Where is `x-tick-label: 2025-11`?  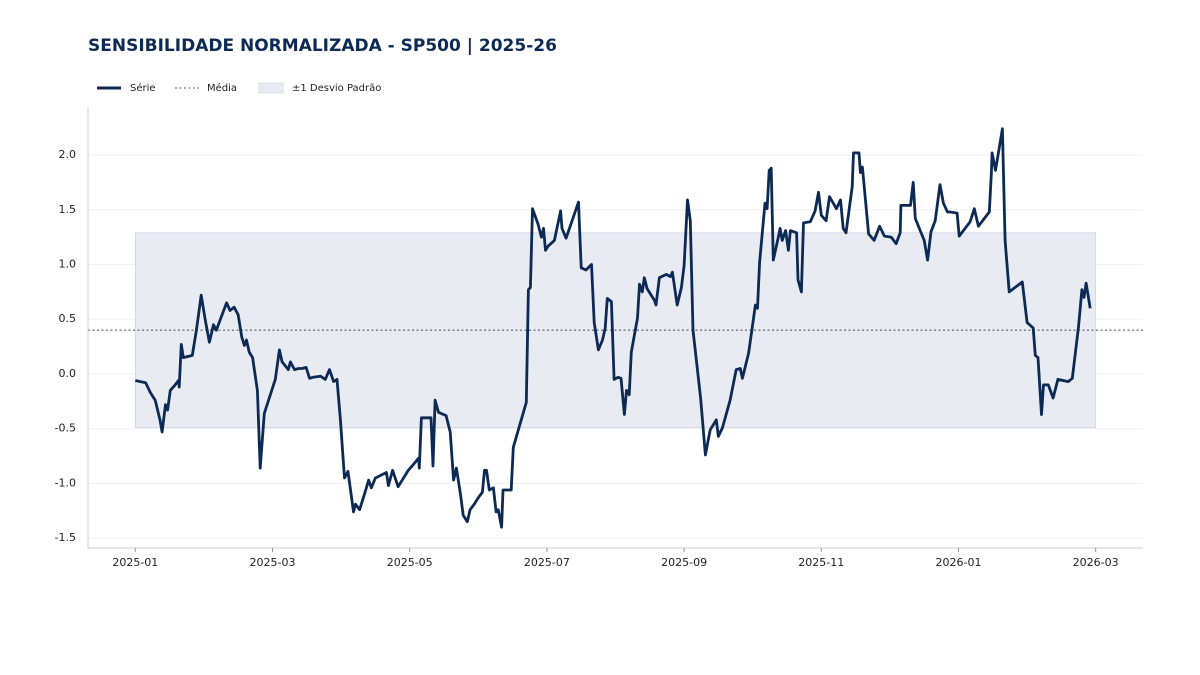 x-tick-label: 2025-11 is located at coordinates (821, 562).